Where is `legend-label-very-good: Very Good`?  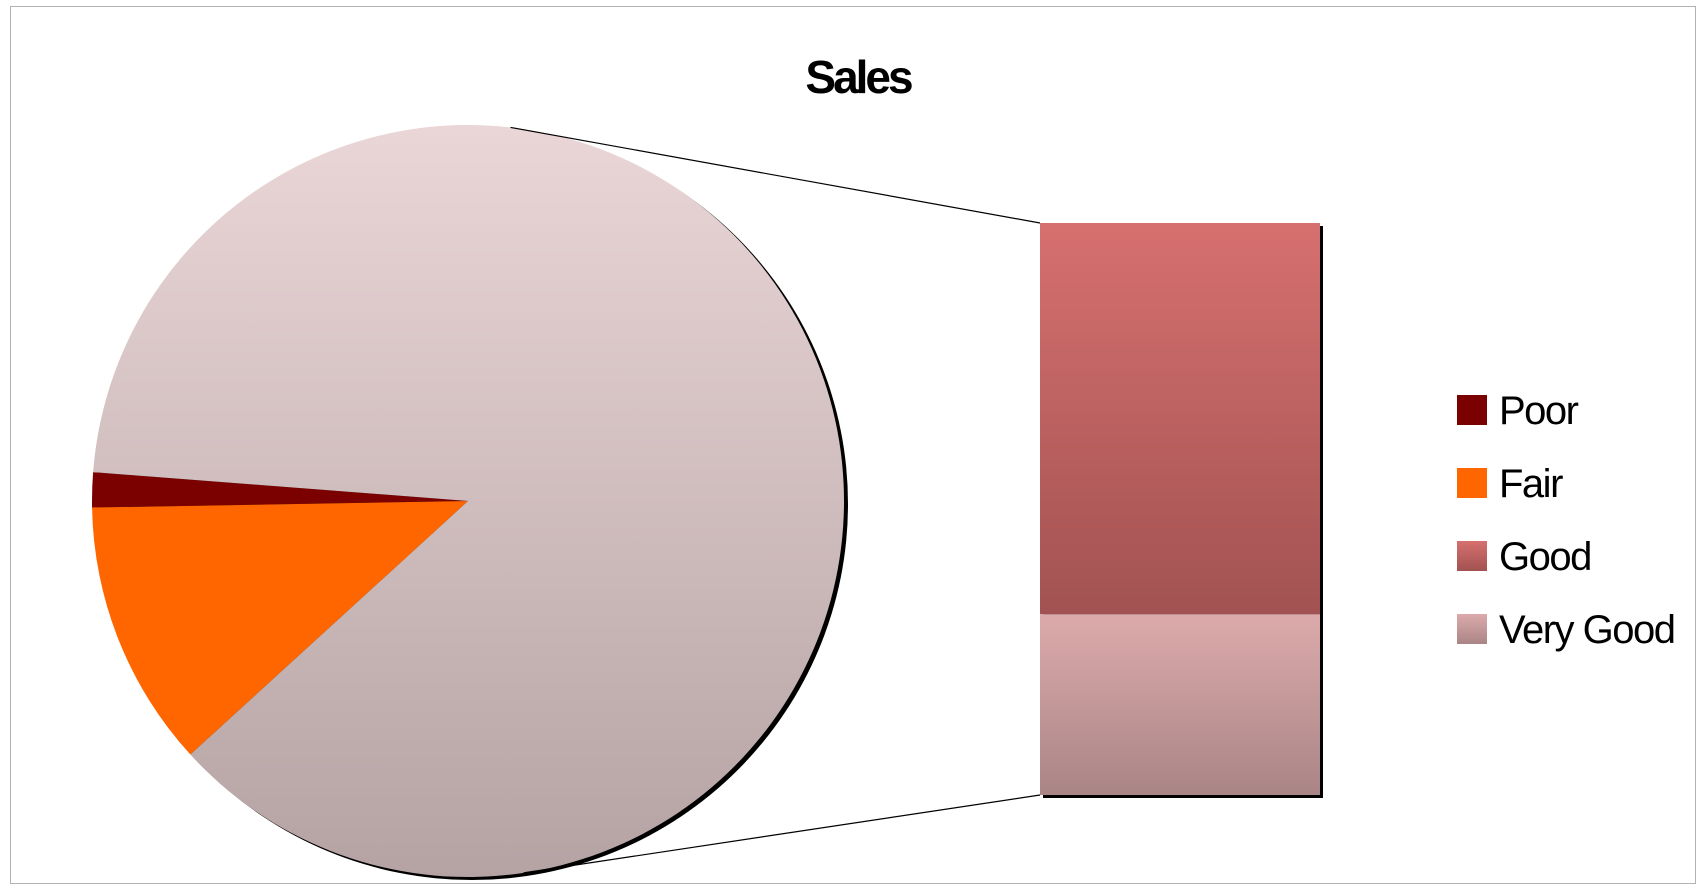
legend-label-very-good: Very Good is located at coordinates (1587, 630).